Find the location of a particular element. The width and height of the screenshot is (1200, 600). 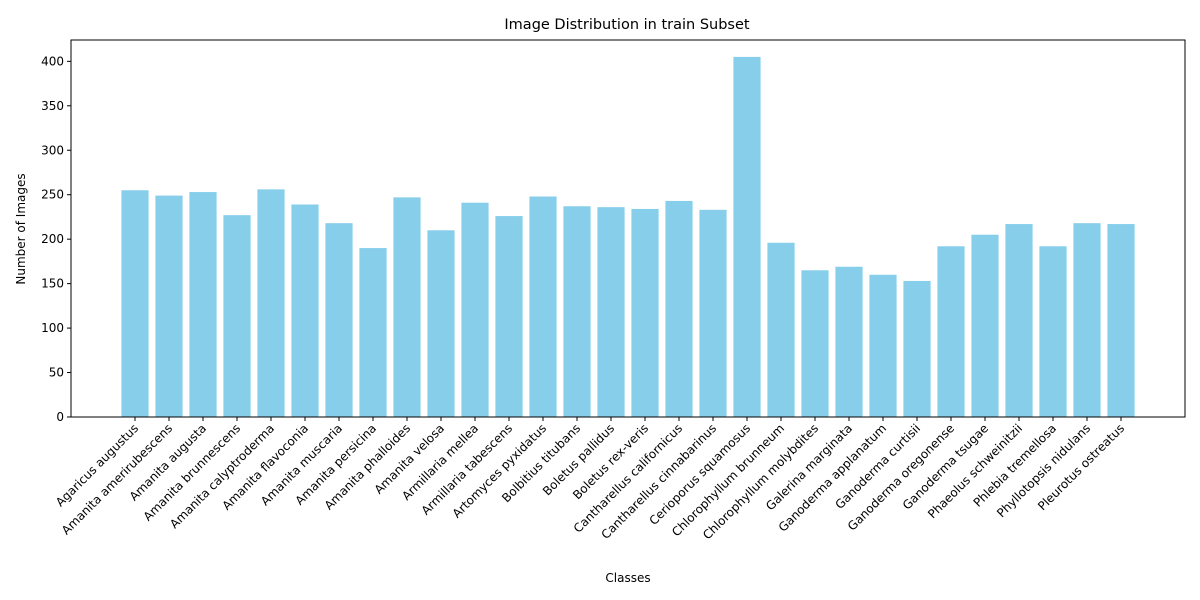

y-tick-label-3: 150 is located at coordinates (52, 284).